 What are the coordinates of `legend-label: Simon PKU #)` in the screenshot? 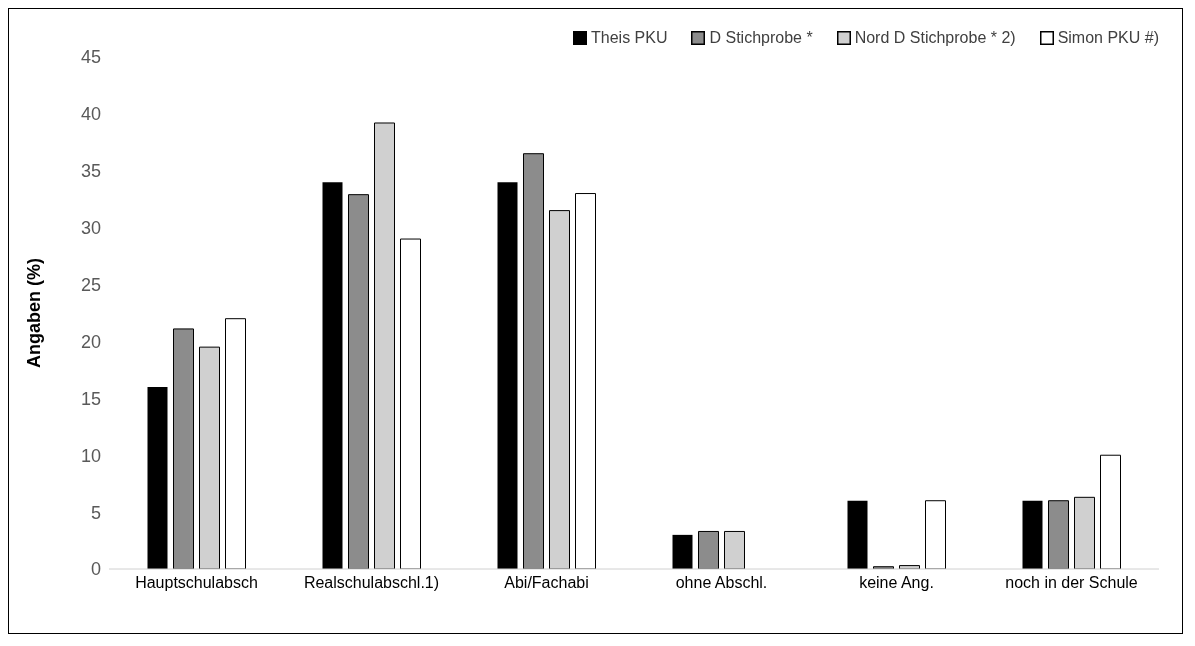 It's located at (1108, 38).